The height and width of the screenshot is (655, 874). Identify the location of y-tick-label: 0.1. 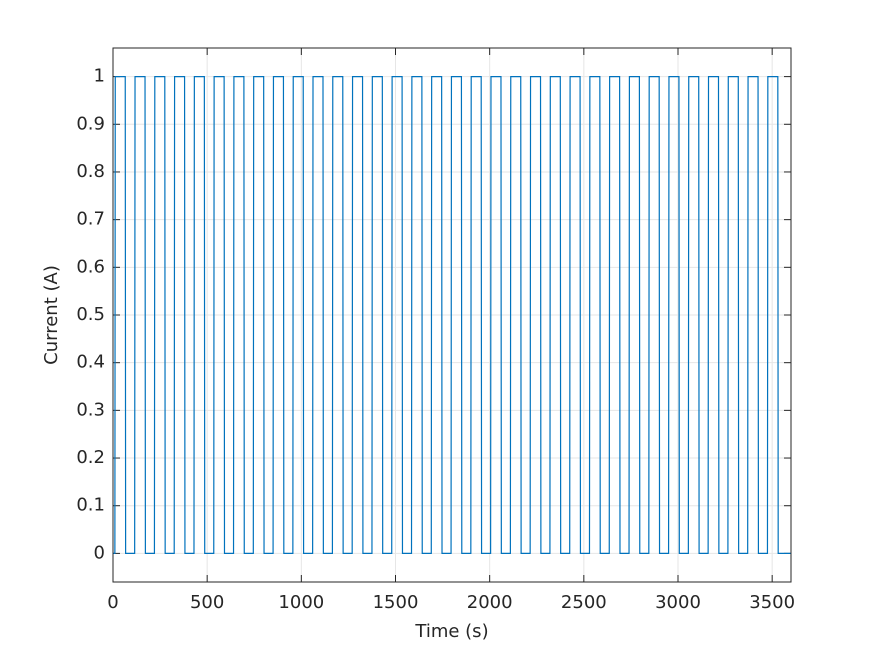
(90, 505).